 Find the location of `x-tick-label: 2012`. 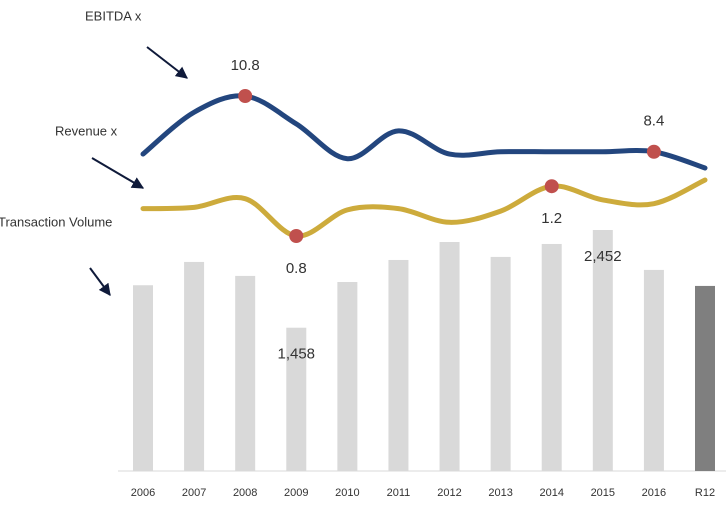

x-tick-label: 2012 is located at coordinates (449, 493).